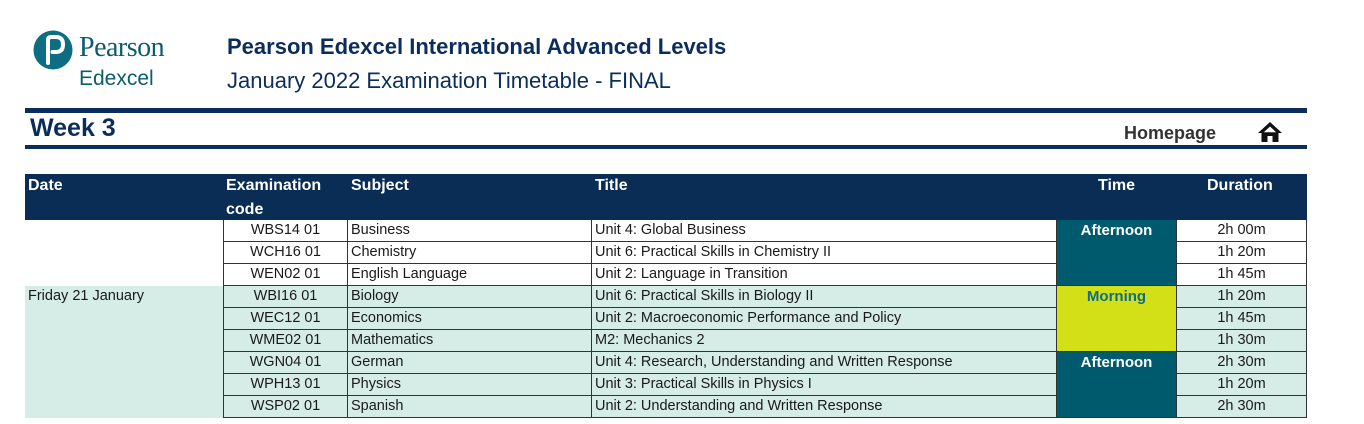 The height and width of the screenshot is (424, 1364). What do you see at coordinates (666, 110) in the screenshot?
I see `divider-top` at bounding box center [666, 110].